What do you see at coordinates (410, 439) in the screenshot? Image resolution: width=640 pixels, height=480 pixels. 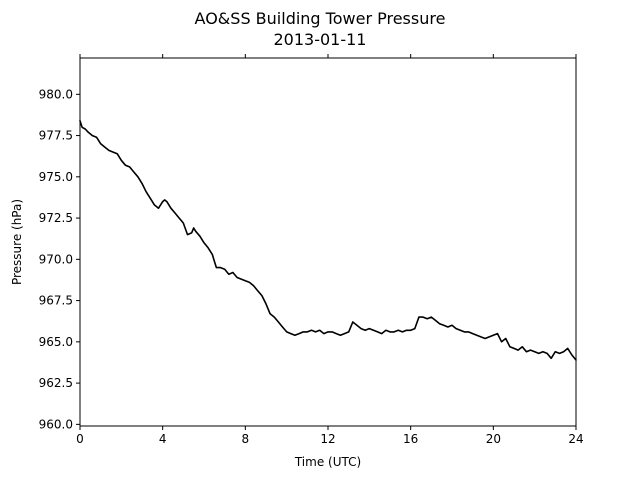 I see `x-tick-label: 16` at bounding box center [410, 439].